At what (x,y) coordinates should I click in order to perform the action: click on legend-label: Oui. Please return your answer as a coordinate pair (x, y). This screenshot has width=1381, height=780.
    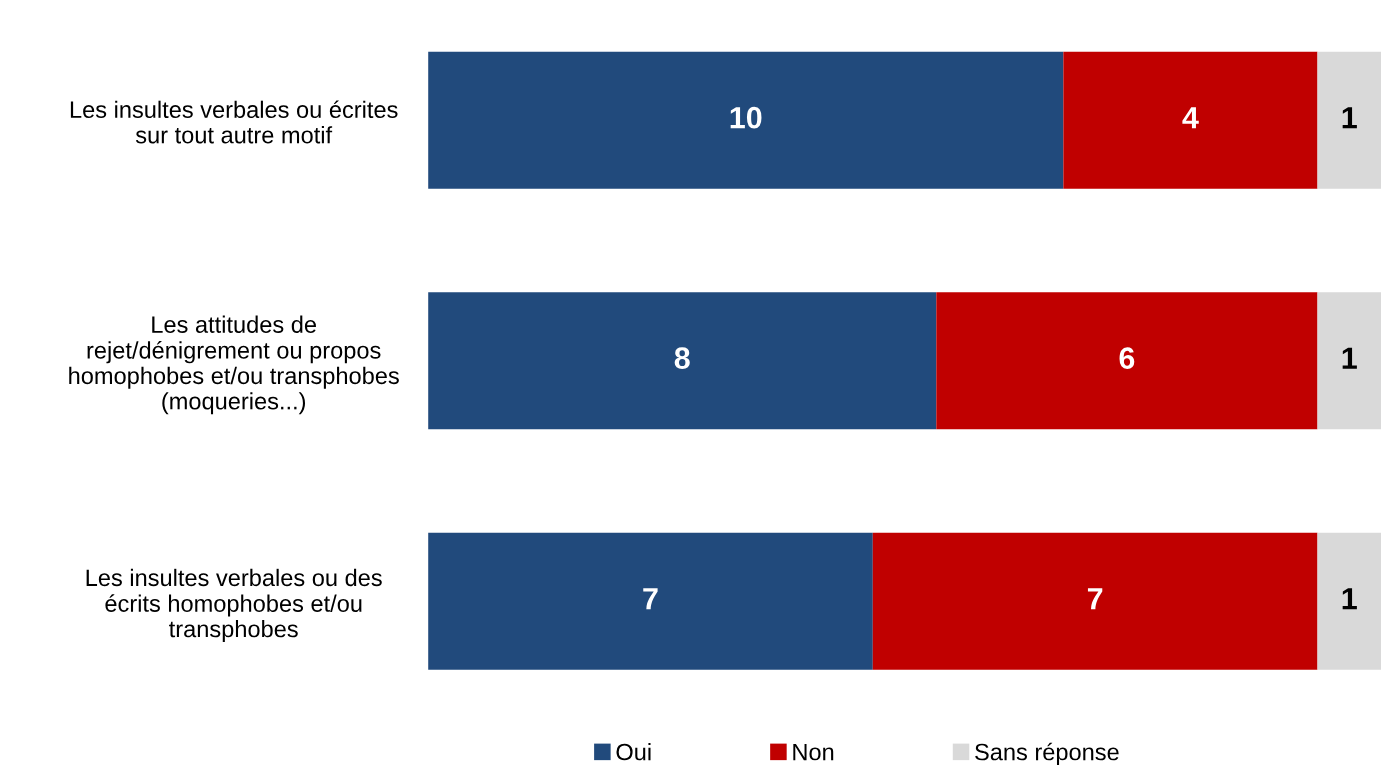
    Looking at the image, I should click on (633, 752).